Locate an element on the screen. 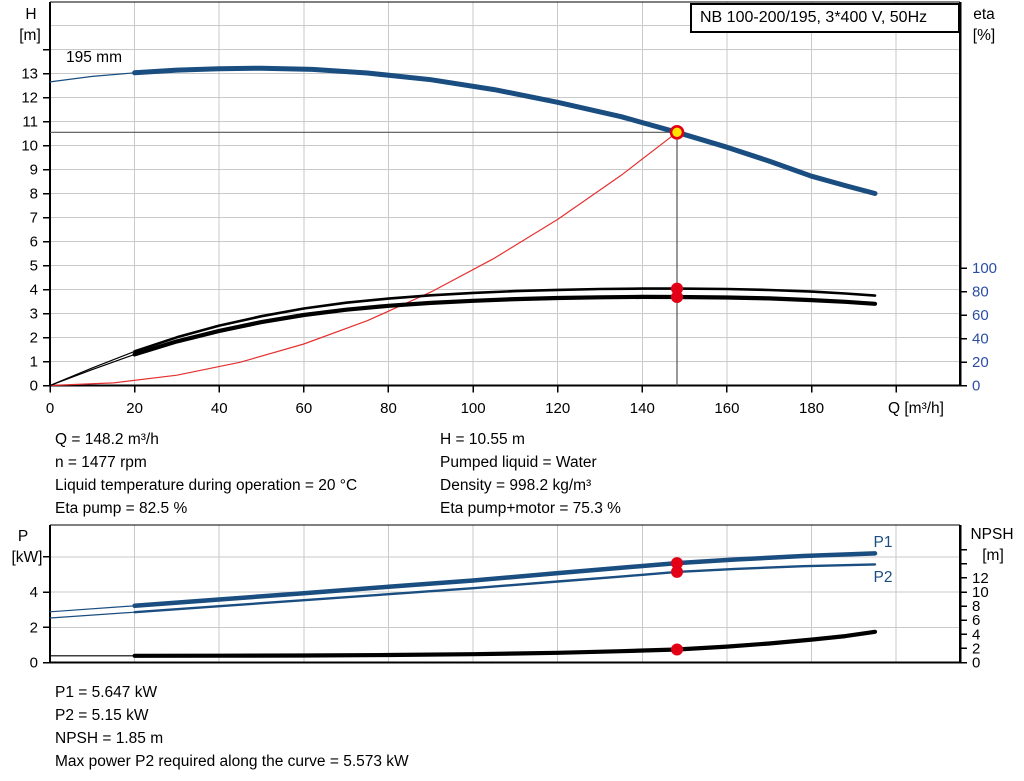 The height and width of the screenshot is (781, 1024). right-axis-title-1: eta is located at coordinates (984, 14).